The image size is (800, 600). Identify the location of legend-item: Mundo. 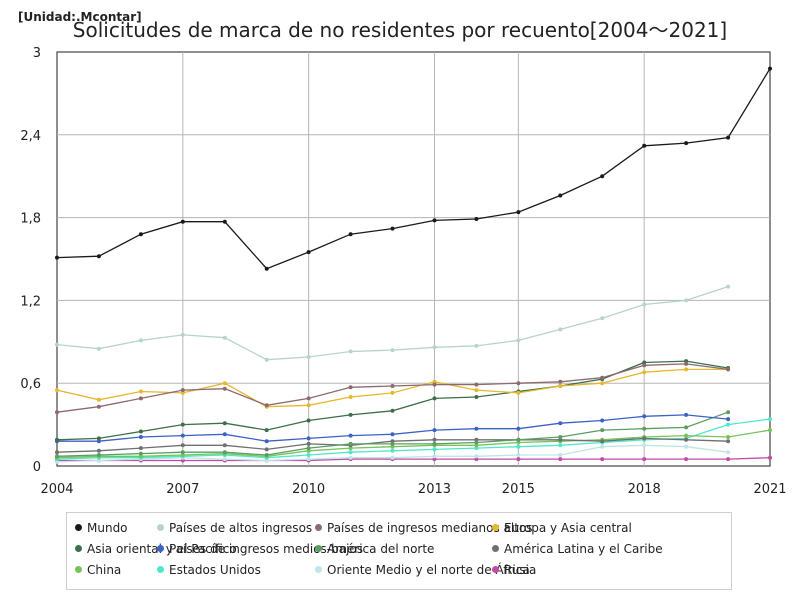
(116, 527).